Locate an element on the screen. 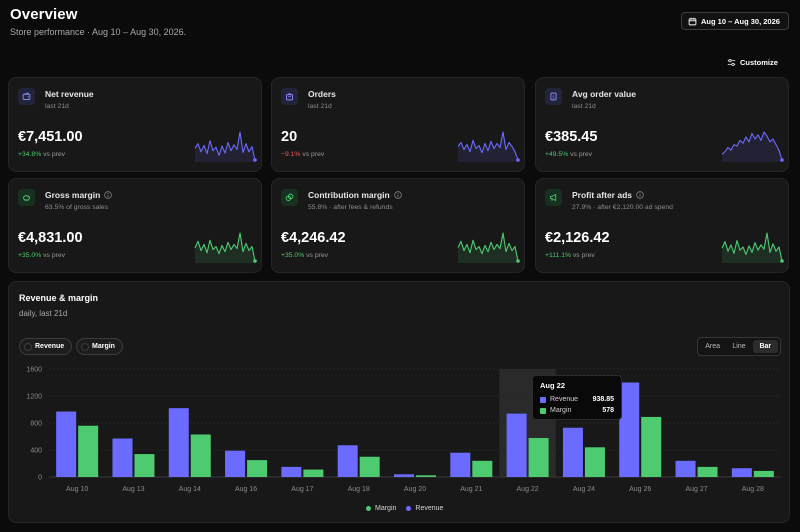 This screenshot has height=532, width=800. kpi-card-orders: Orders last 21d 20 −9.1% vs prev is located at coordinates (398, 124).